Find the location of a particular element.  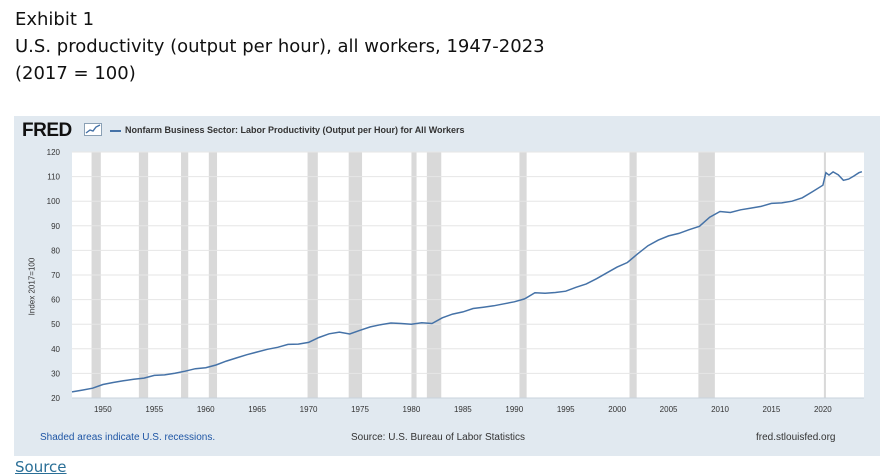

x-tick-label: 2020 is located at coordinates (823, 409).